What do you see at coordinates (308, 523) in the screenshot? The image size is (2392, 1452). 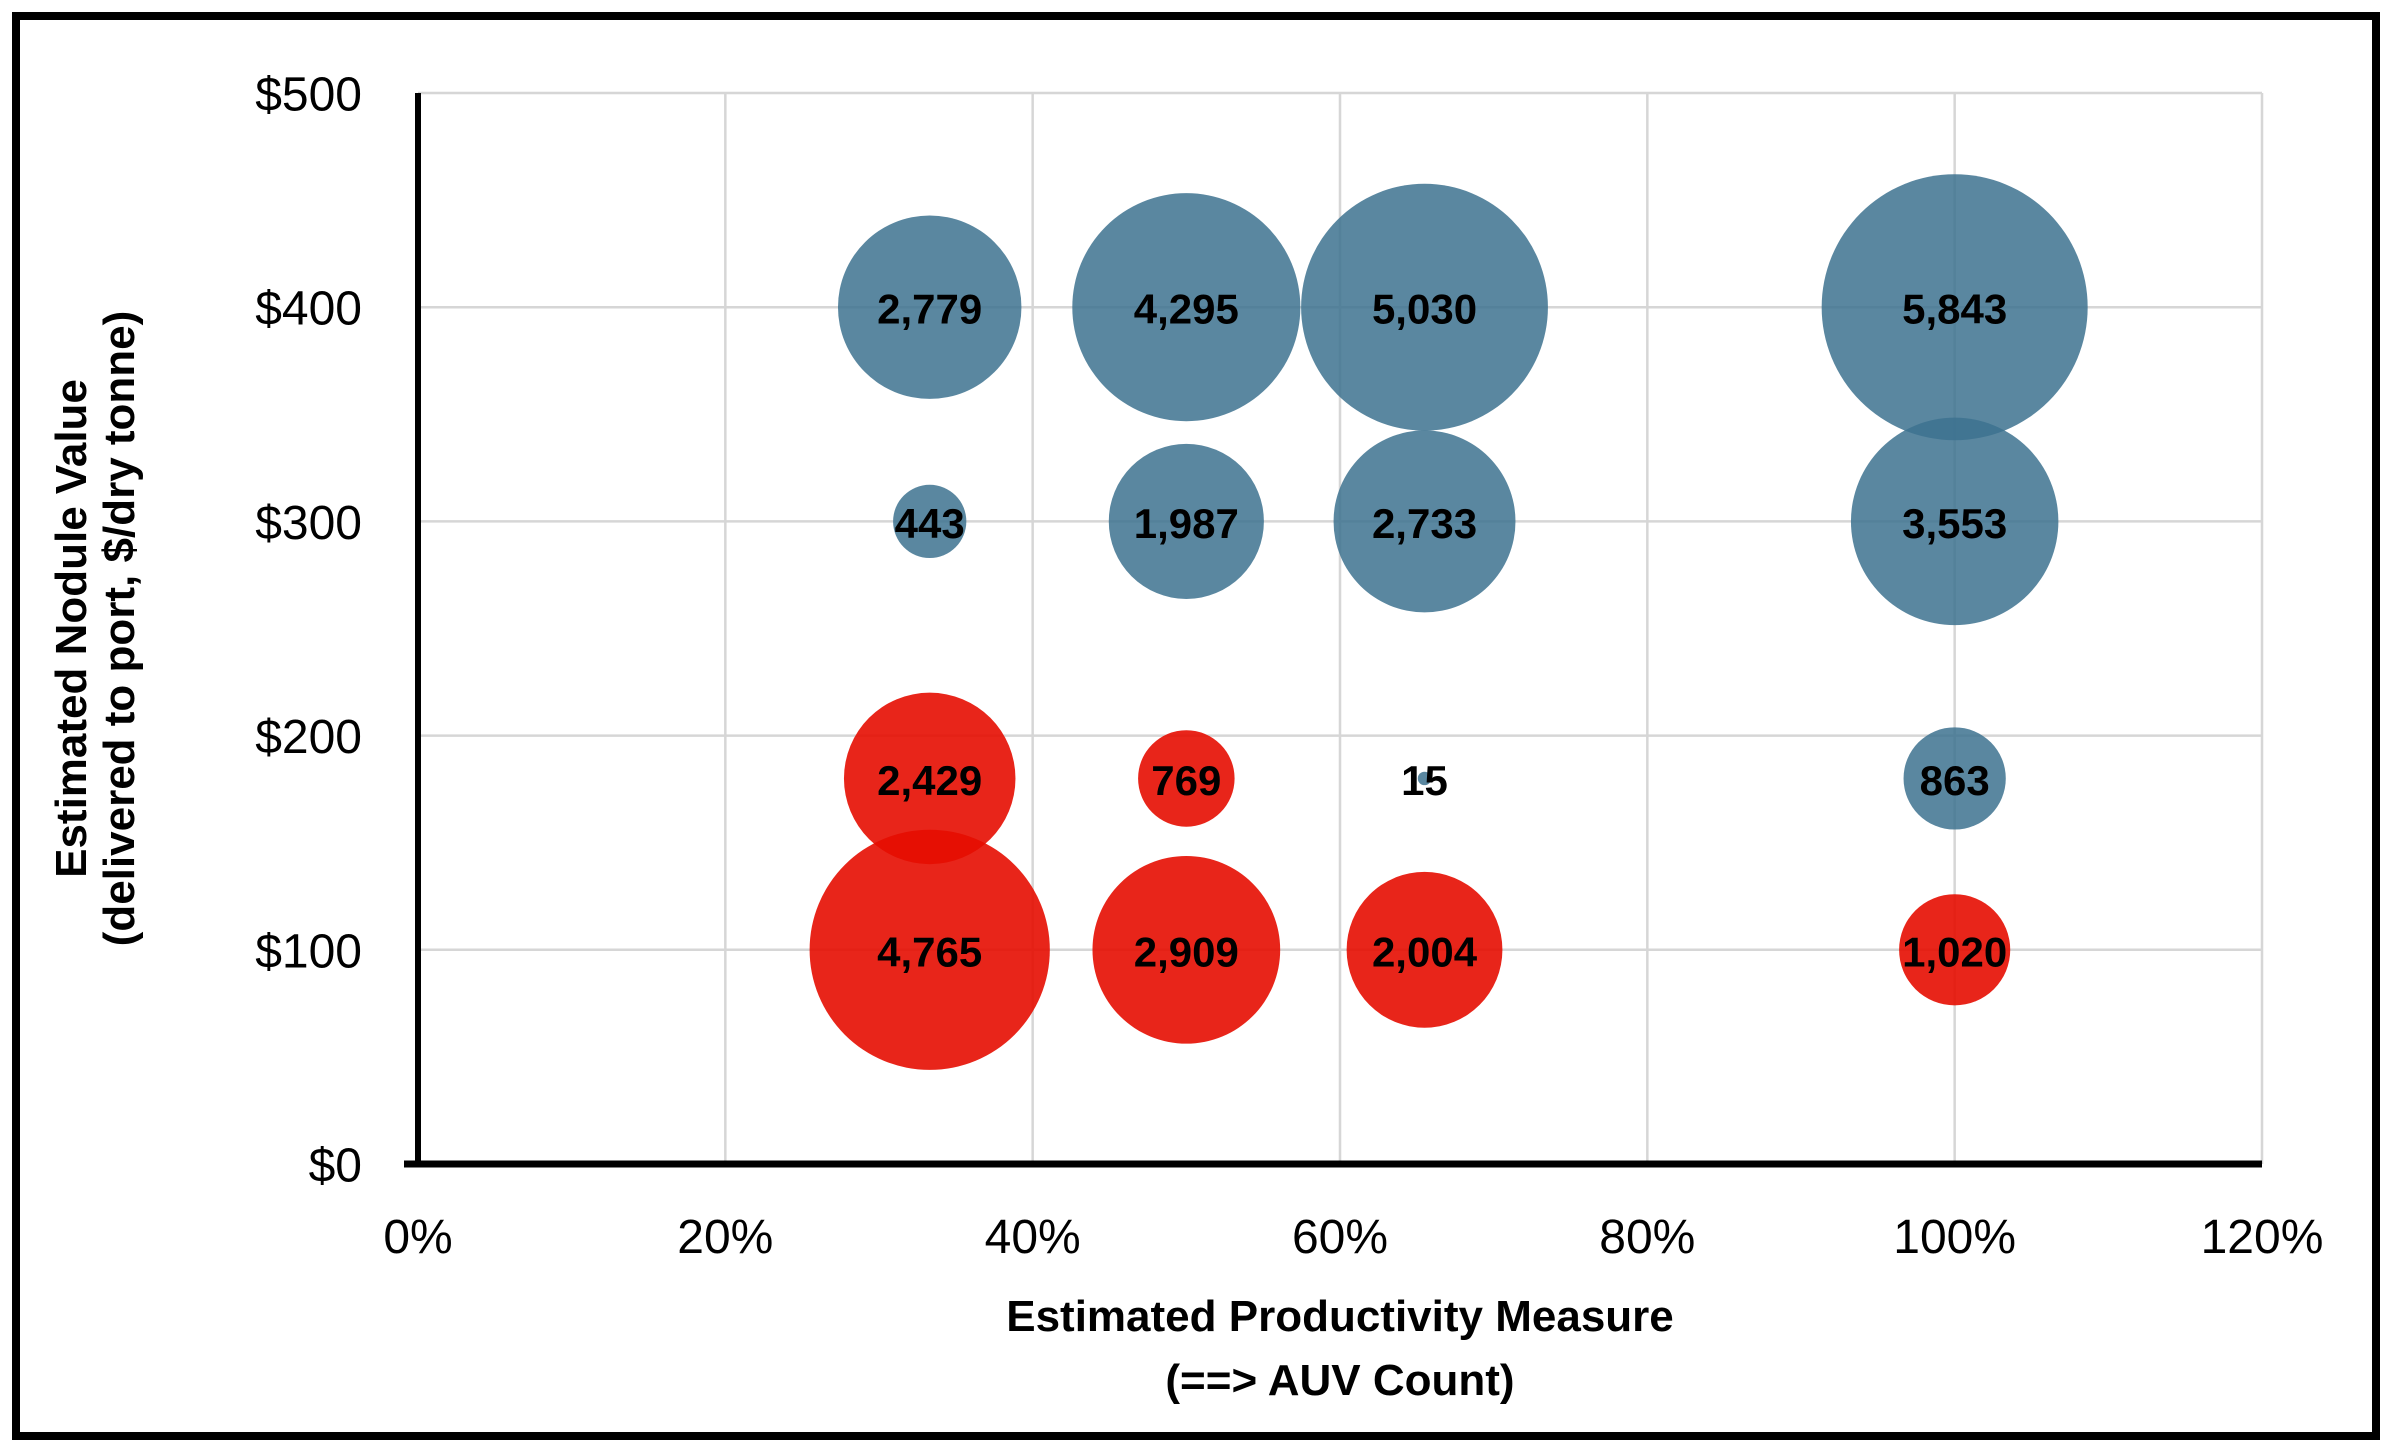 I see `y-axis-tick-label: $300` at bounding box center [308, 523].